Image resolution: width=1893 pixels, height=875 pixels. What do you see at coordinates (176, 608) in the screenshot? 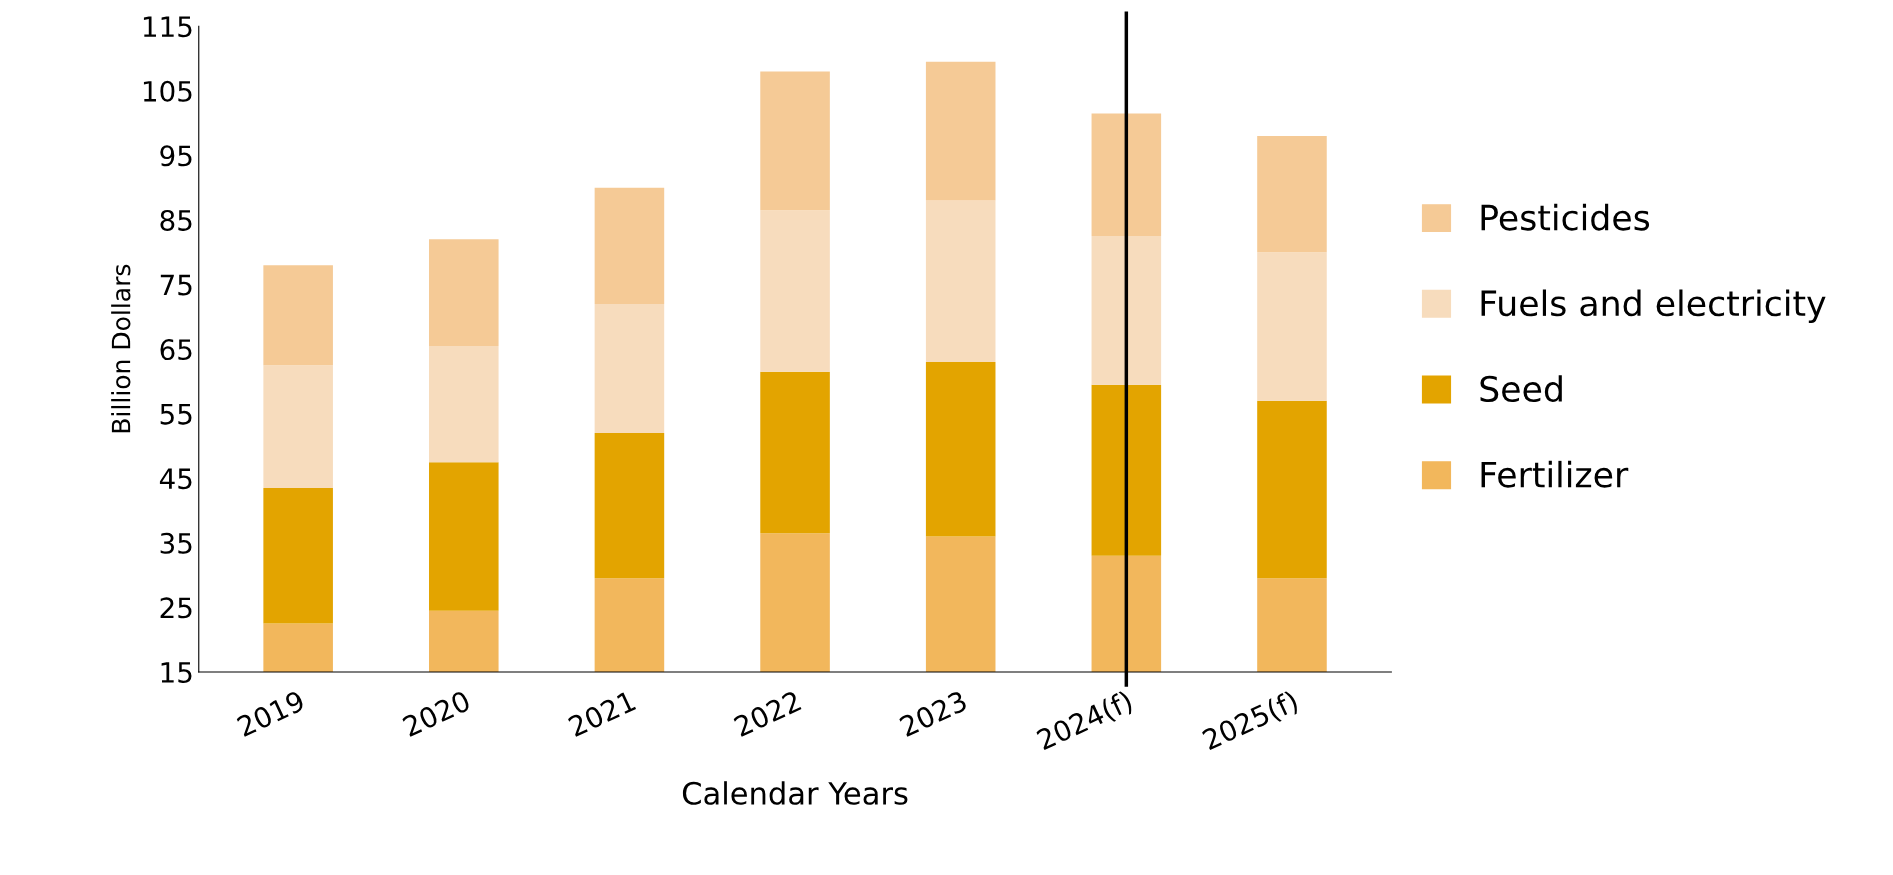
I see `y-tick-label: 25` at bounding box center [176, 608].